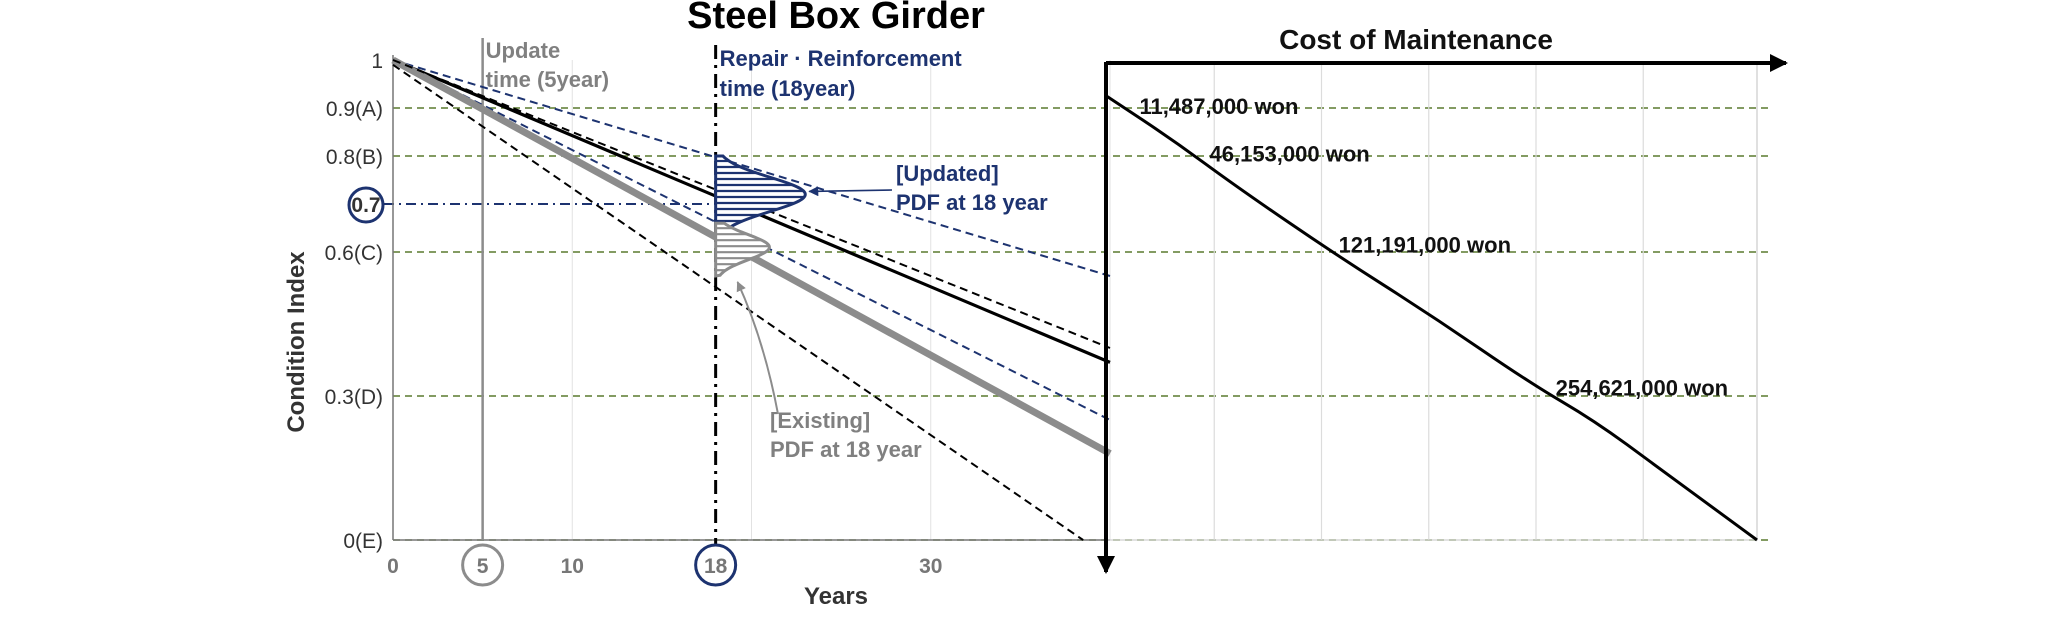 The image size is (2067, 619). I want to click on y-tick-label: 0.6(C), so click(354, 253).